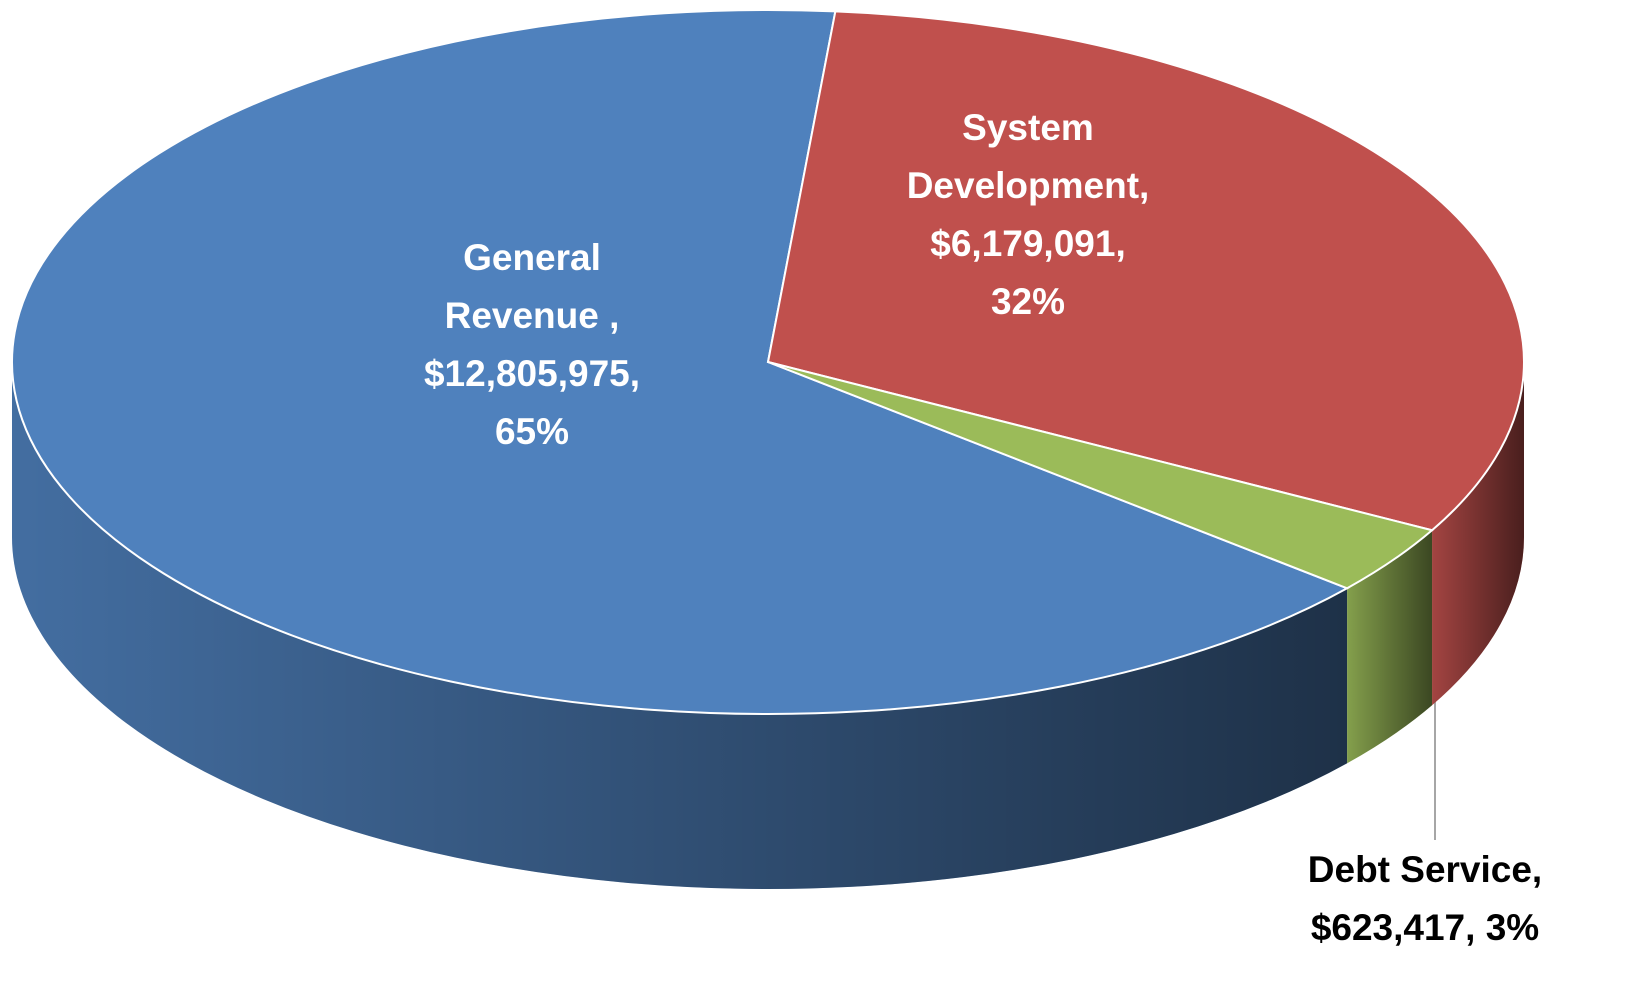 This screenshot has height=993, width=1639. Describe the element at coordinates (532, 431) in the screenshot. I see `data-label: 65%` at that location.